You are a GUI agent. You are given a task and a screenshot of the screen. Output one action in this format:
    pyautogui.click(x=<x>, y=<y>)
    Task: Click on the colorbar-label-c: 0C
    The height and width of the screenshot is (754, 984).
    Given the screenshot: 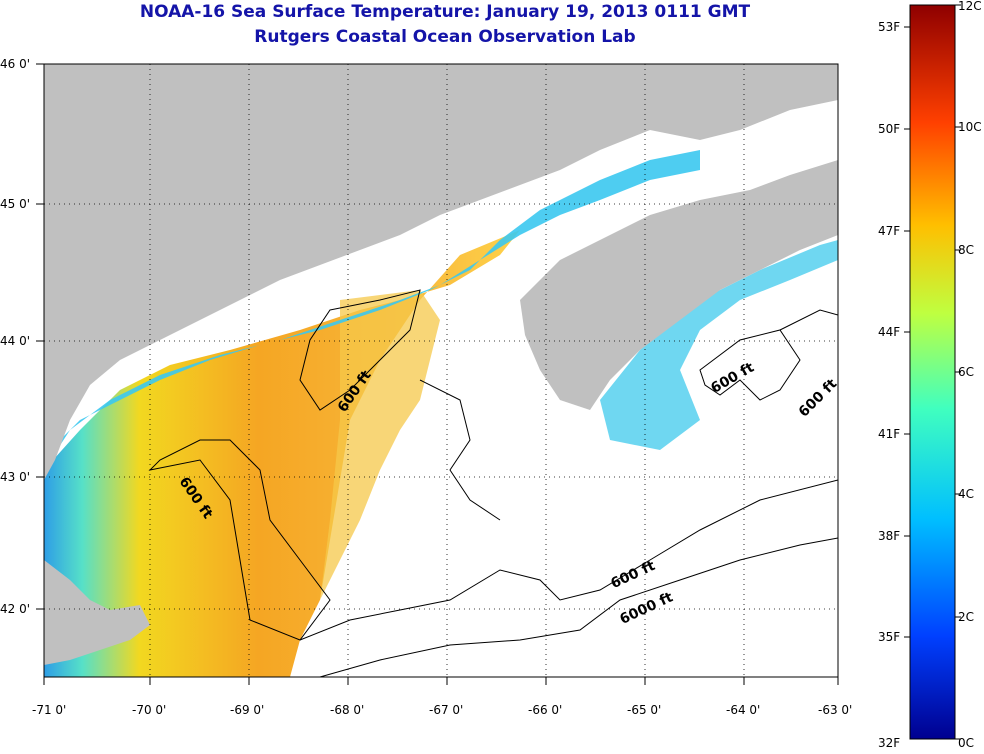 What is the action you would take?
    pyautogui.click(x=966, y=743)
    